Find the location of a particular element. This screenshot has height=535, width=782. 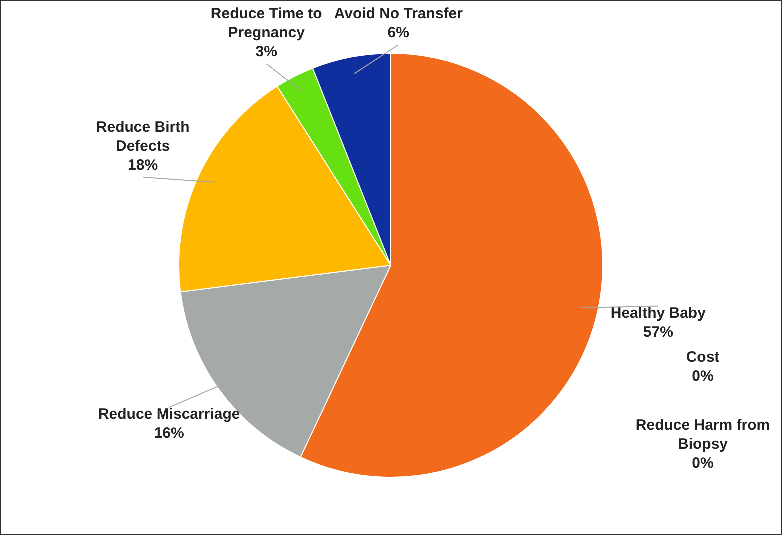

category-label: Cost is located at coordinates (703, 357).